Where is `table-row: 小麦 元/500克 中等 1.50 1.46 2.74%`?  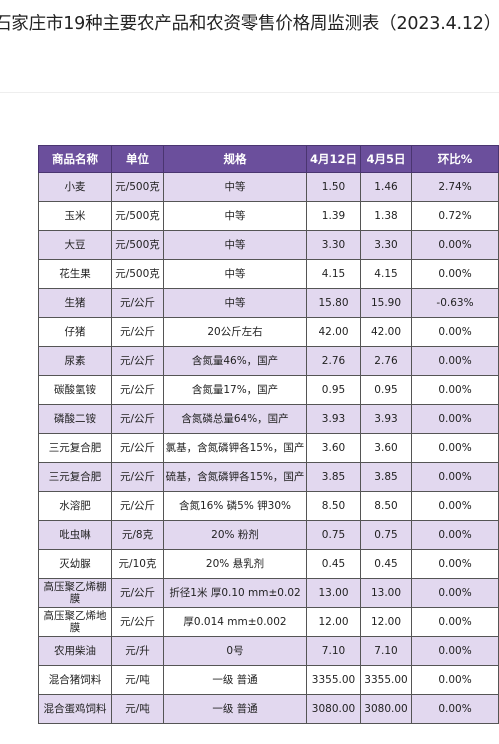 table-row: 小麦 元/500克 中等 1.50 1.46 2.74% is located at coordinates (268, 187).